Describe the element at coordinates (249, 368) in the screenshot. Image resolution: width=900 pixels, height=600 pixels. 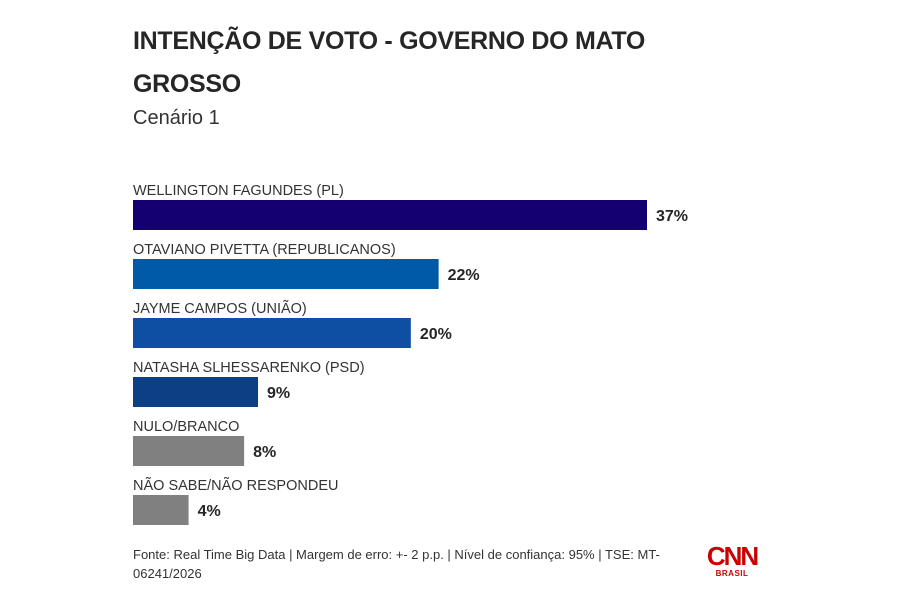
I see `category-label: NATASHA SLHESSARENKO (PSD)` at that location.